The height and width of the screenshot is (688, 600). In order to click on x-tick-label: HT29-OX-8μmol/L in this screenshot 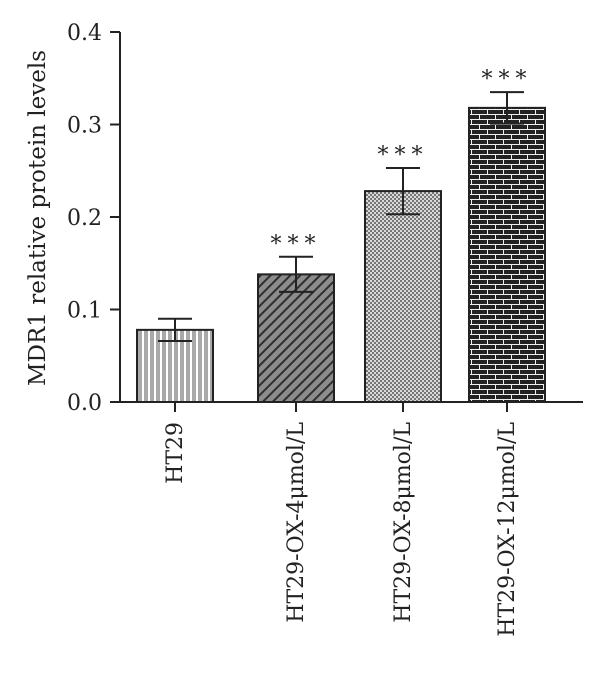, I will do `click(403, 522)`.